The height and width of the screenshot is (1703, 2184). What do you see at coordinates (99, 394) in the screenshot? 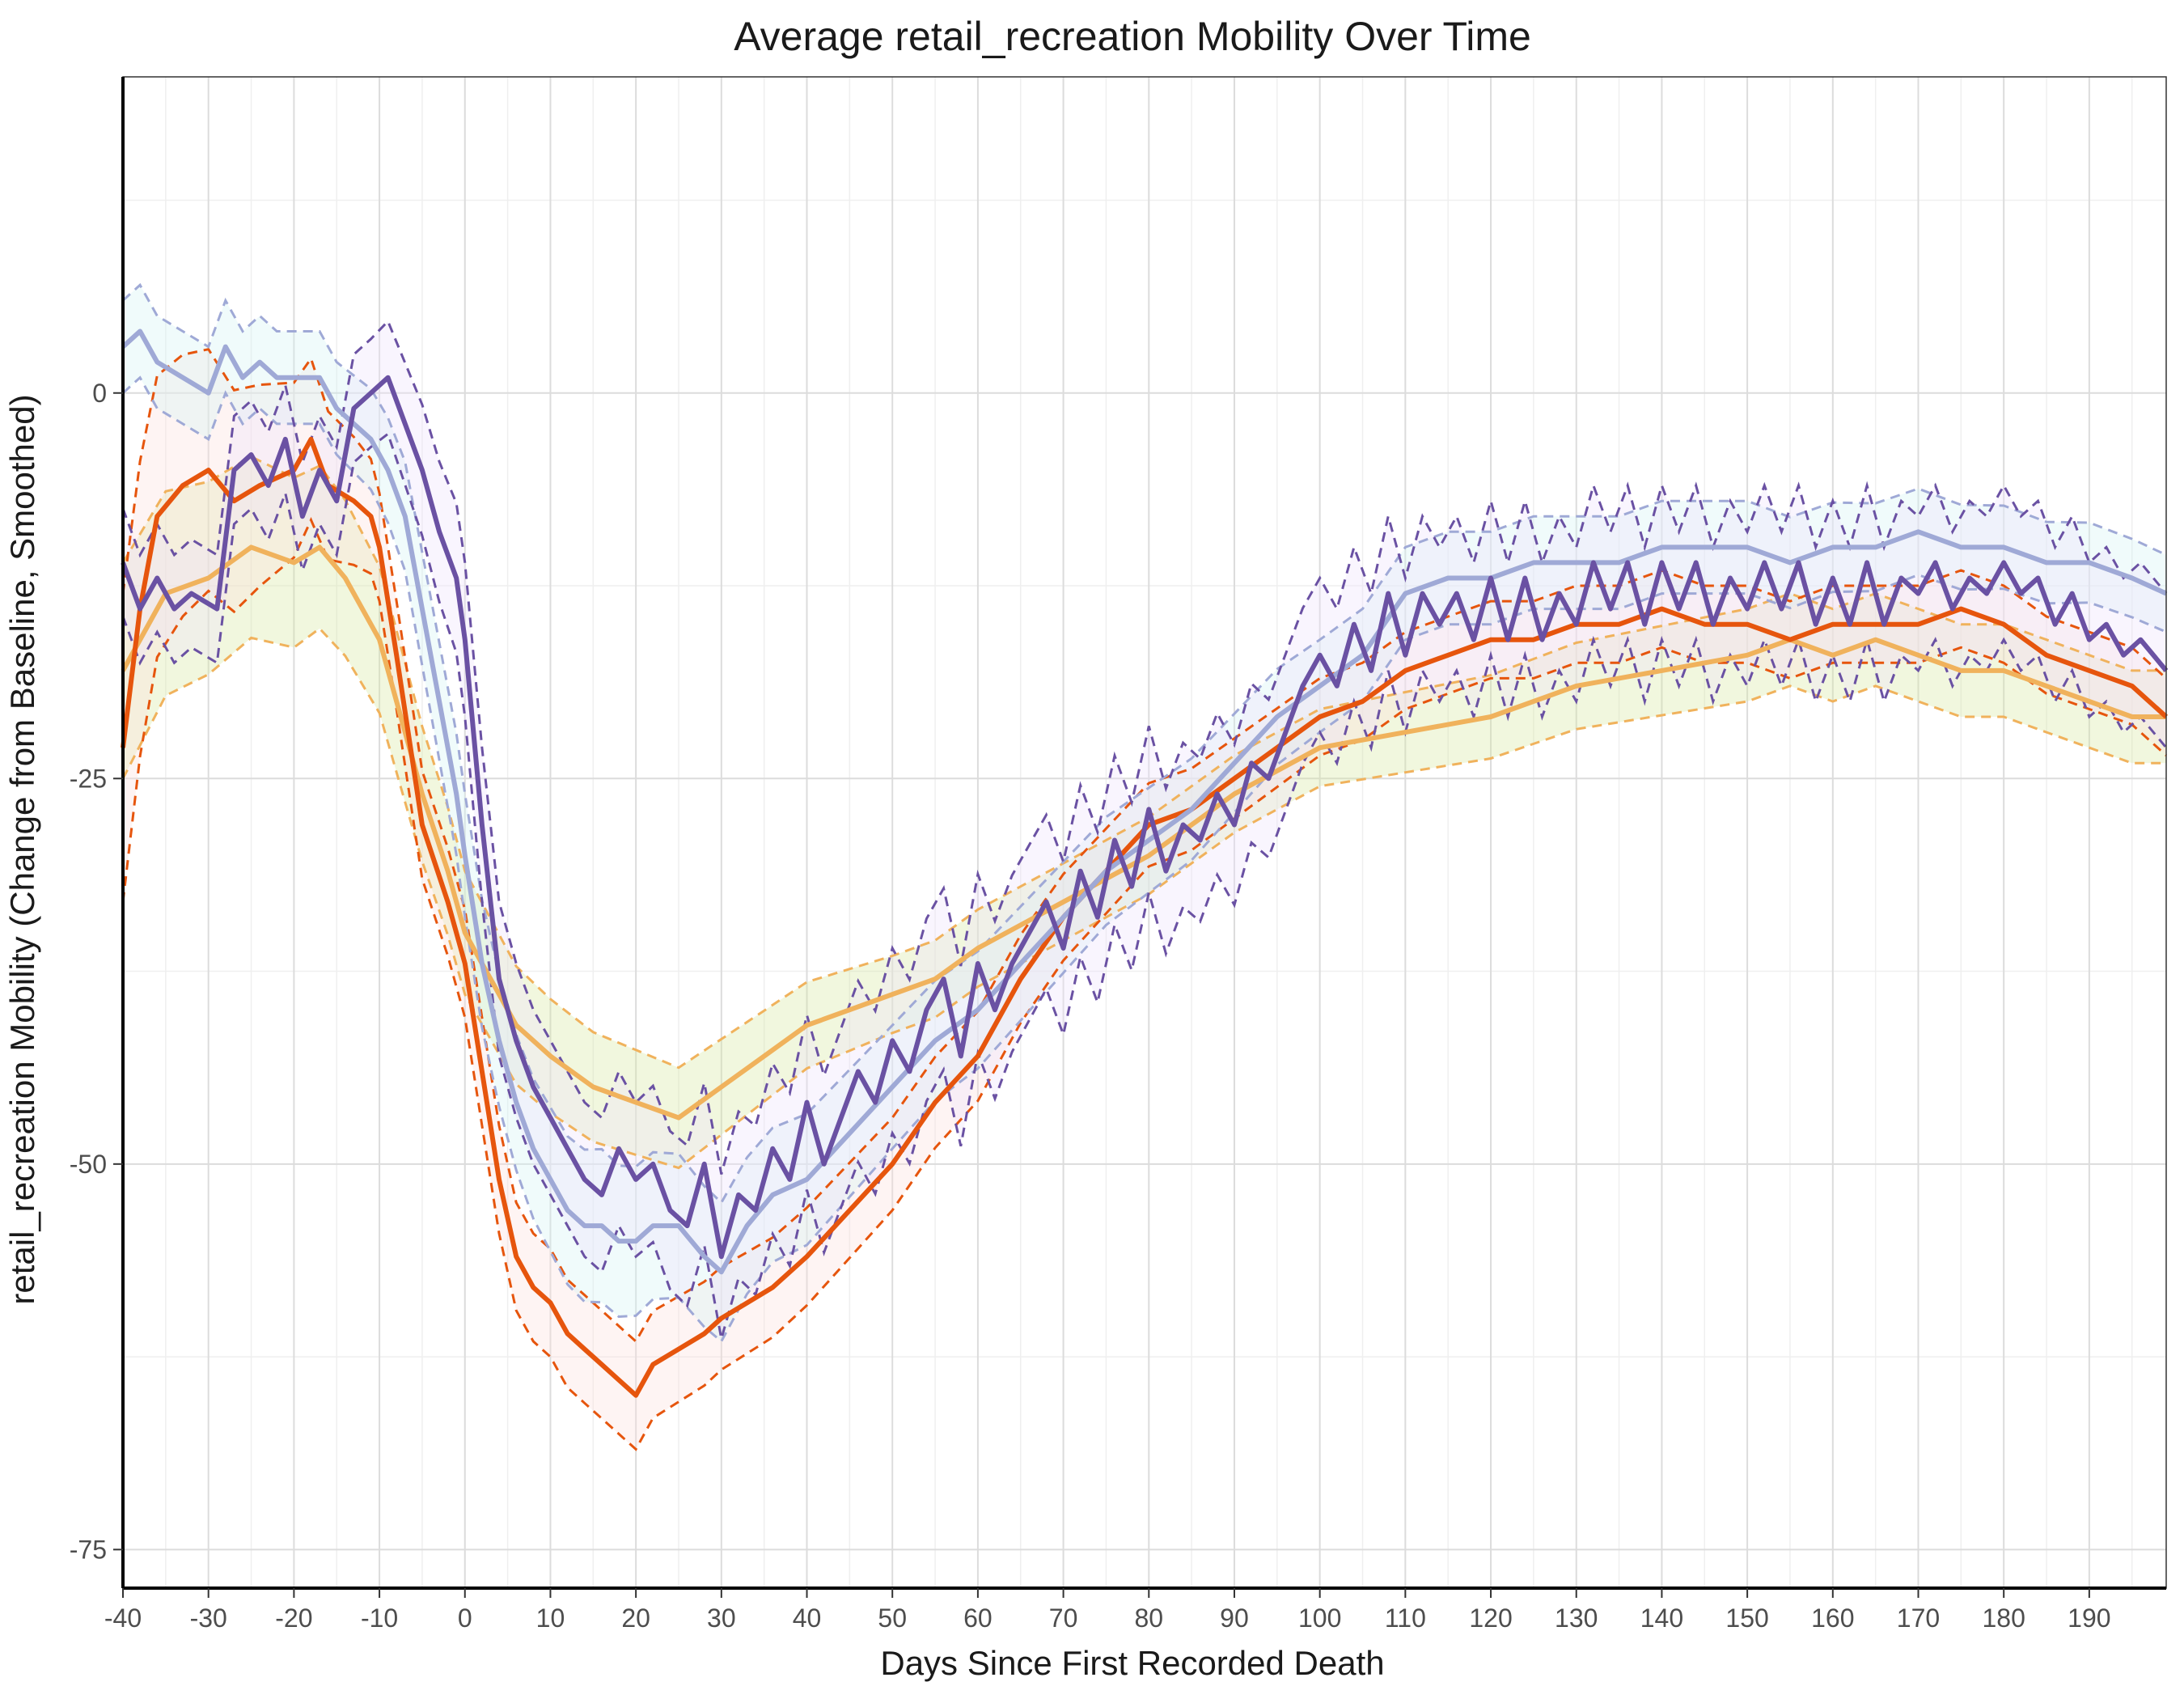
I see `y-tick-label: 0` at bounding box center [99, 394].